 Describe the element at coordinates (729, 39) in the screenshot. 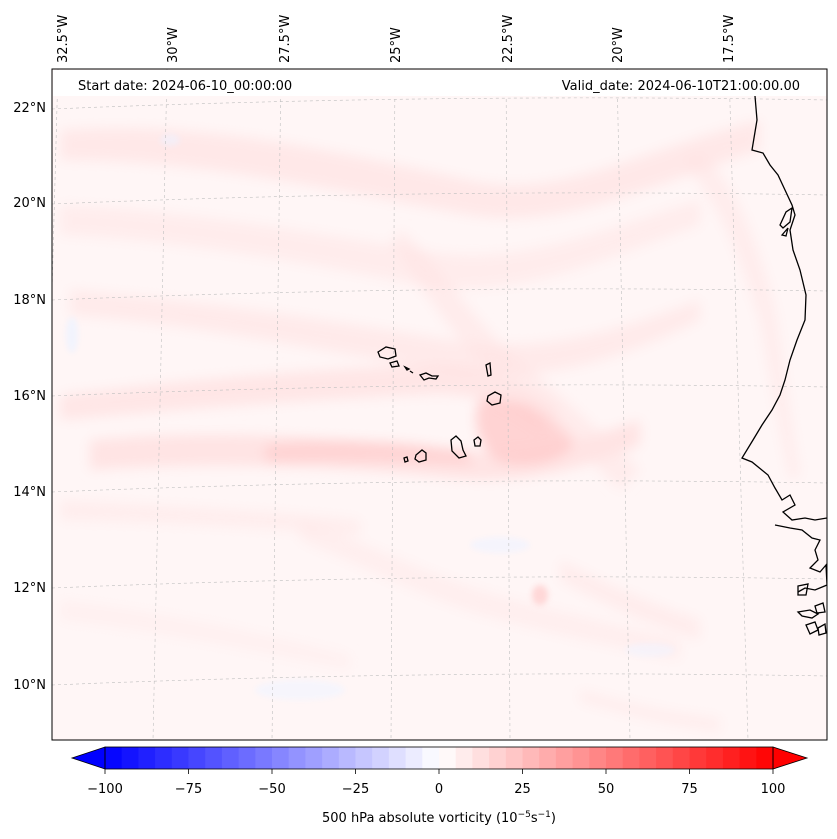

I see `lon-label-17-5w: 17.5°W` at that location.